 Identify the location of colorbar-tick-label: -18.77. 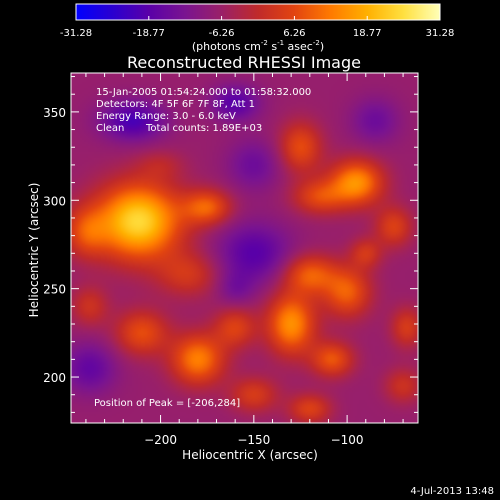
(149, 33).